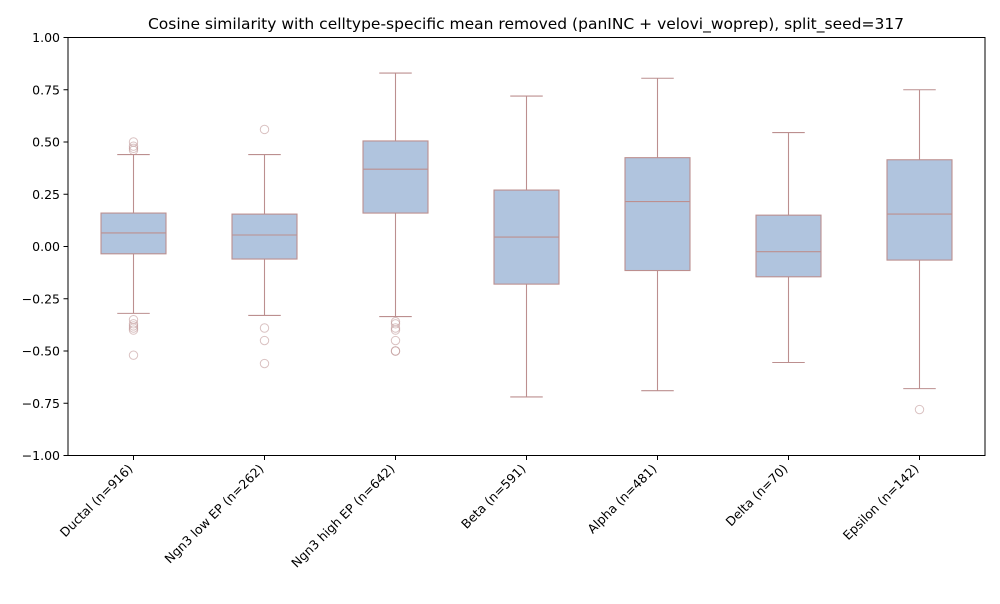 Image resolution: width=1000 pixels, height=604 pixels. I want to click on x-tick-label: Ngn3 low EP (n=262), so click(213, 513).